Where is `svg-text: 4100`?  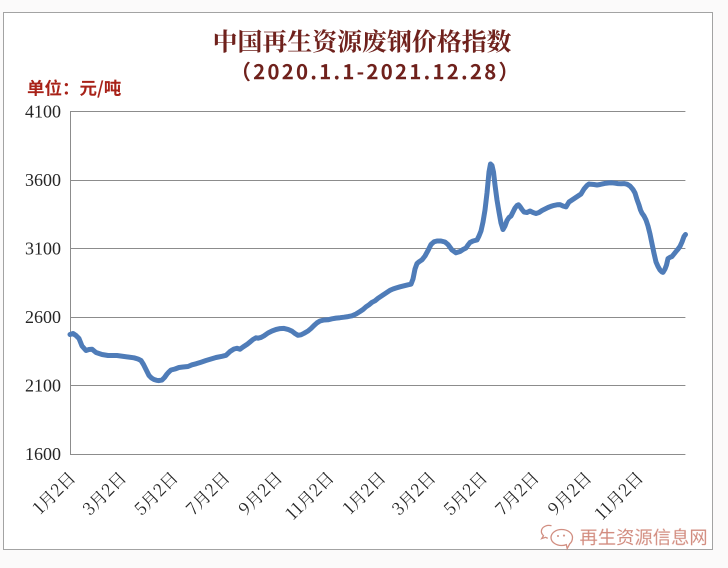
svg-text: 4100 is located at coordinates (43, 111).